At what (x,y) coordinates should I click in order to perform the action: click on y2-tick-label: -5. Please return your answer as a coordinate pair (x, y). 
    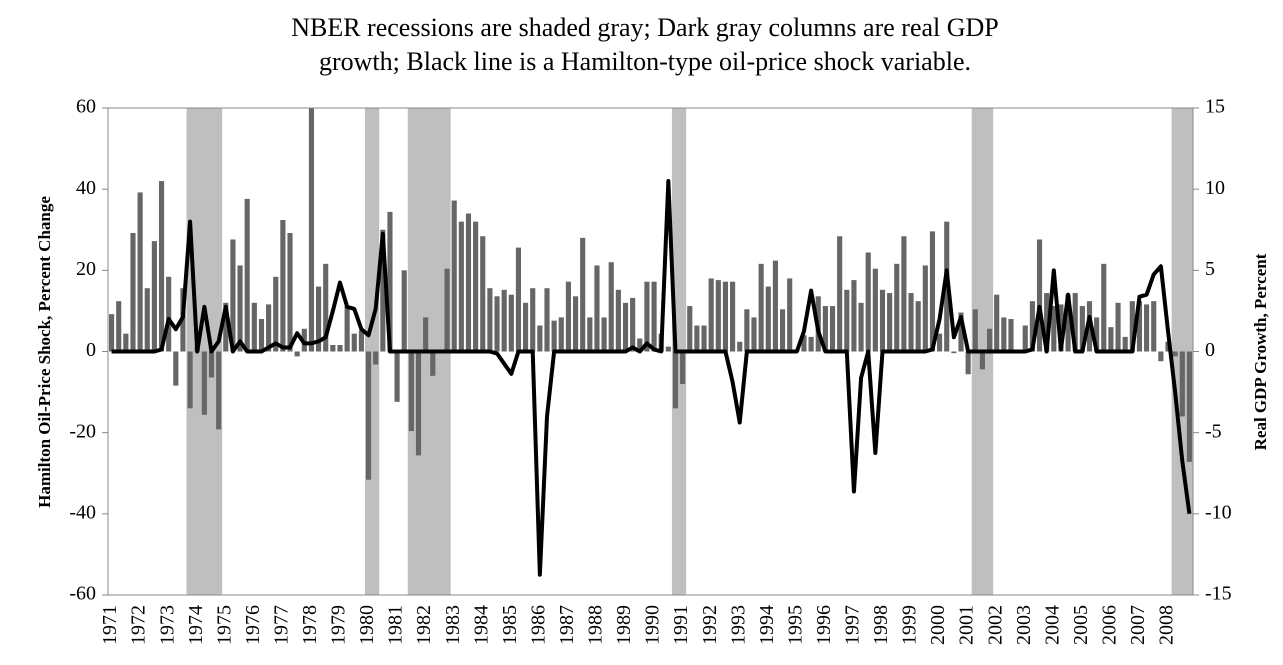
    Looking at the image, I should click on (1213, 431).